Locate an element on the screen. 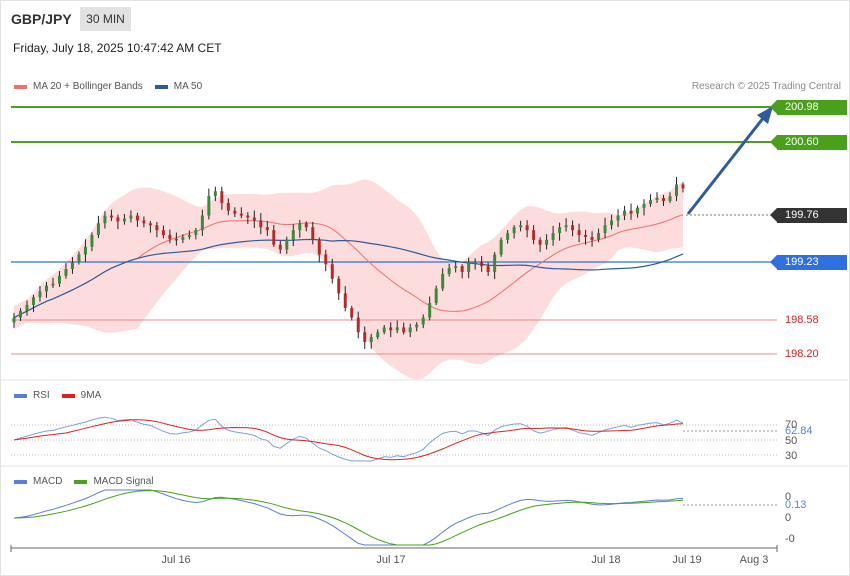 The height and width of the screenshot is (576, 850). rsi-legend-label: RSI is located at coordinates (41, 395).